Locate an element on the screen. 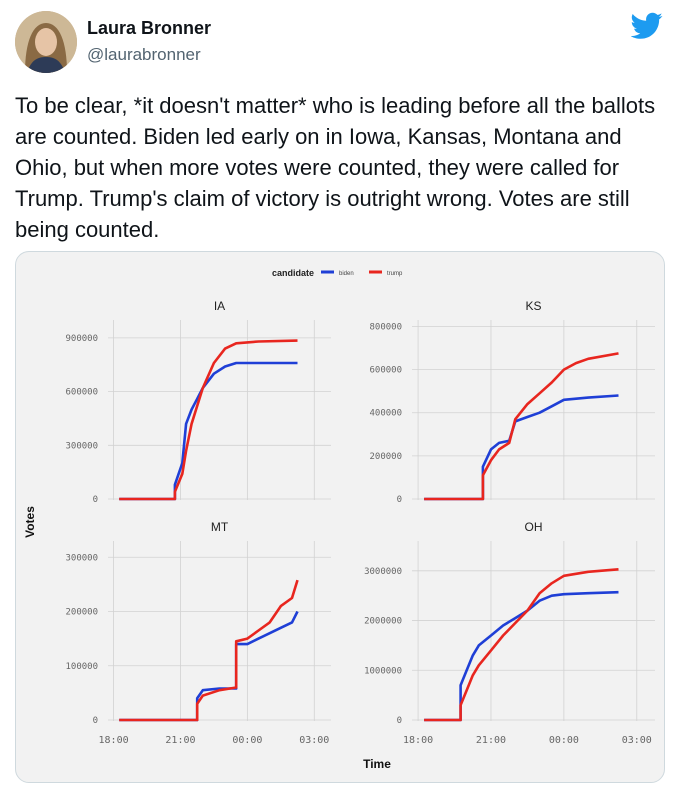  twitter-bird-icon is located at coordinates (646, 26).